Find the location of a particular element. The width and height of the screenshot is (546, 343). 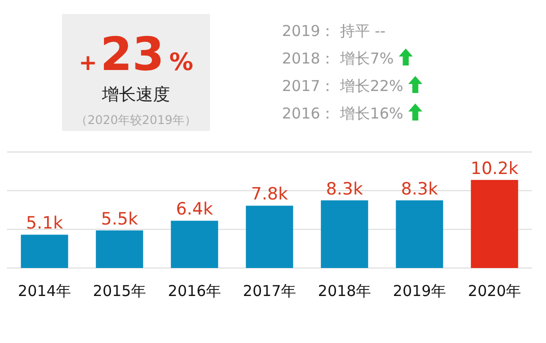

text: 2017： 增长22% is located at coordinates (343, 86).